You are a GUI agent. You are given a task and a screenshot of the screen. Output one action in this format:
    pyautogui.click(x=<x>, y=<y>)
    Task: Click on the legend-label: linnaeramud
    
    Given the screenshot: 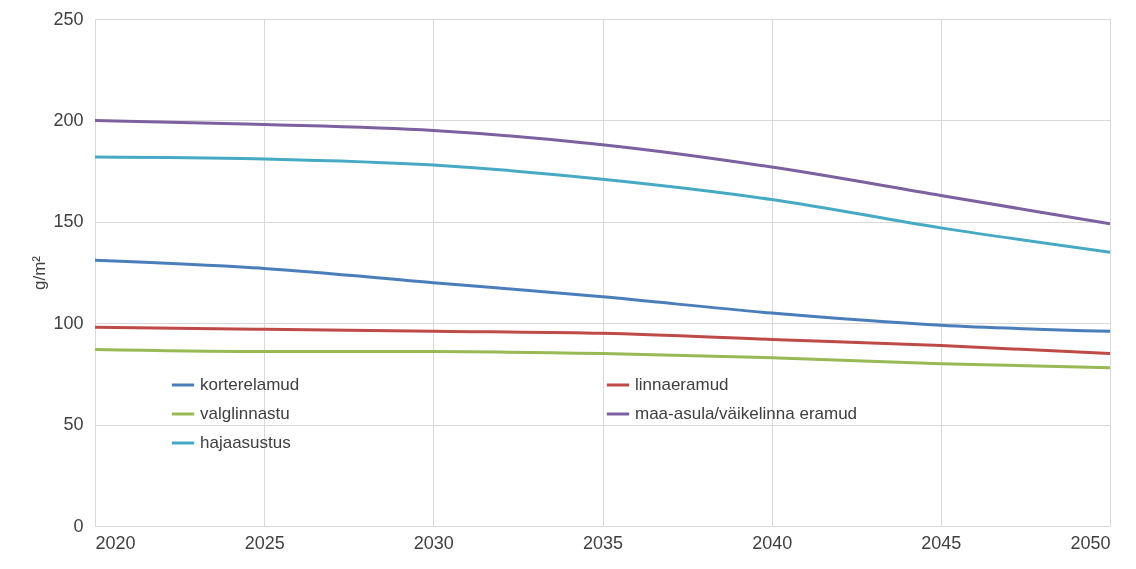 What is the action you would take?
    pyautogui.click(x=682, y=384)
    